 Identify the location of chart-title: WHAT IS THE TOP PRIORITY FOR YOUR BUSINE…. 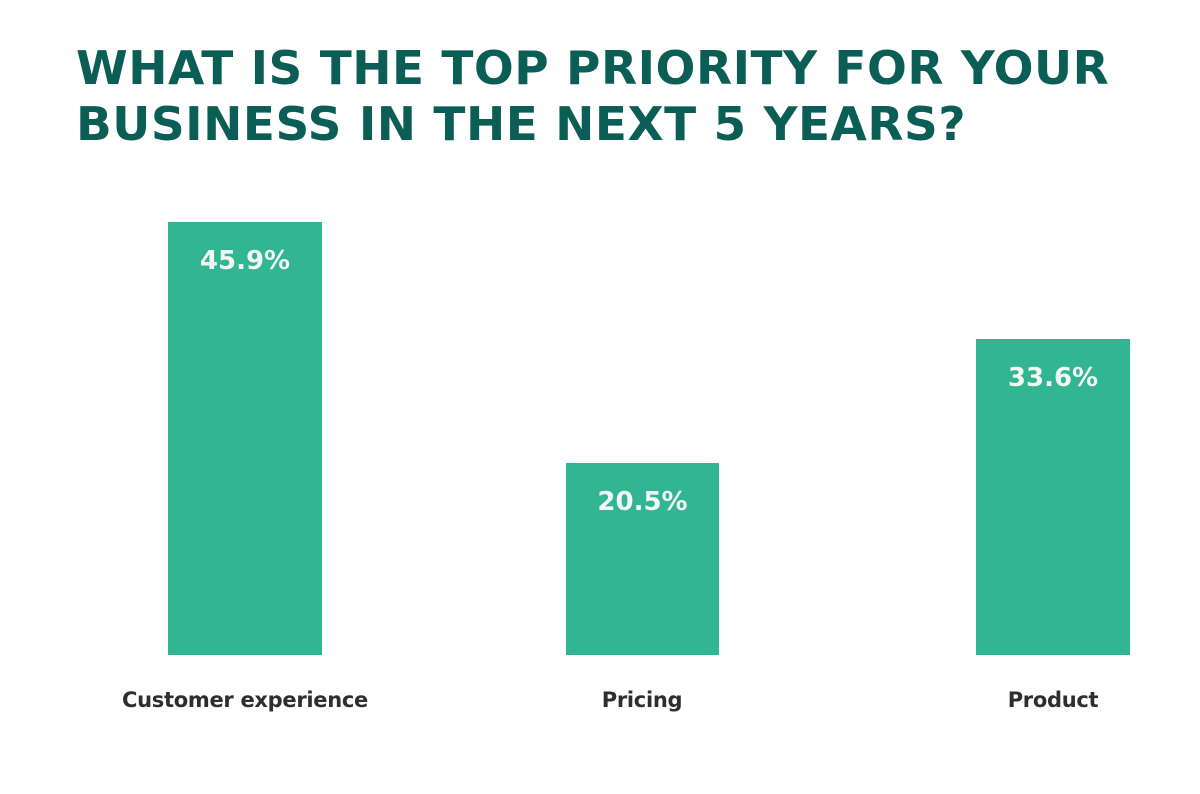
(592, 96).